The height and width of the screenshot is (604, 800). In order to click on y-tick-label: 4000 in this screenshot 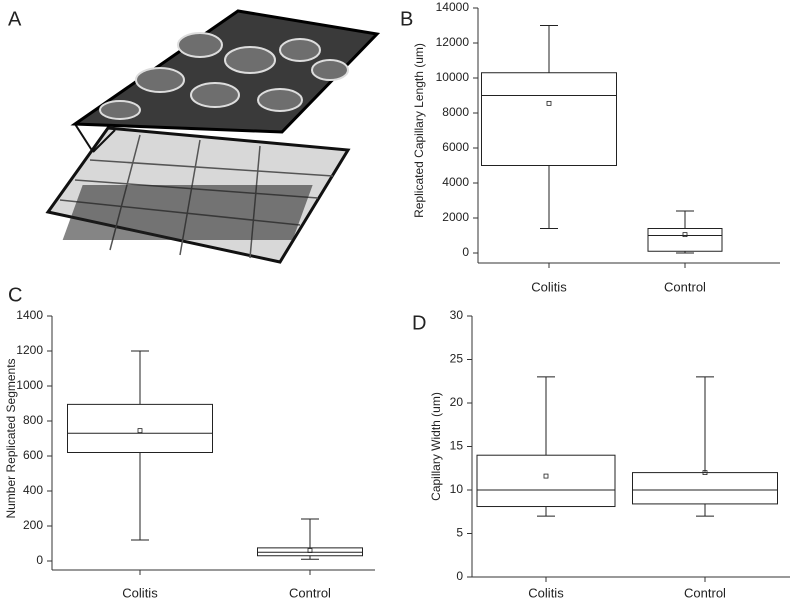, I will do `click(455, 182)`.